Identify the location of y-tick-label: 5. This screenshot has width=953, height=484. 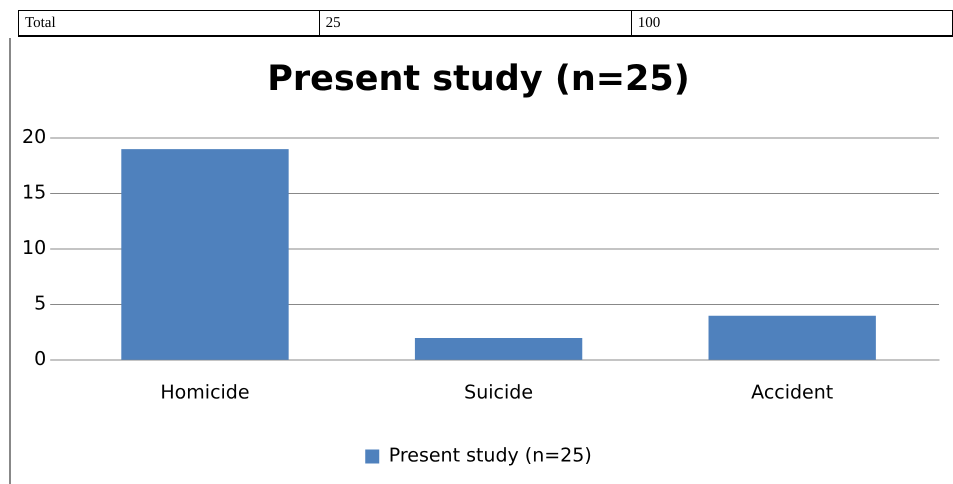
(40, 303).